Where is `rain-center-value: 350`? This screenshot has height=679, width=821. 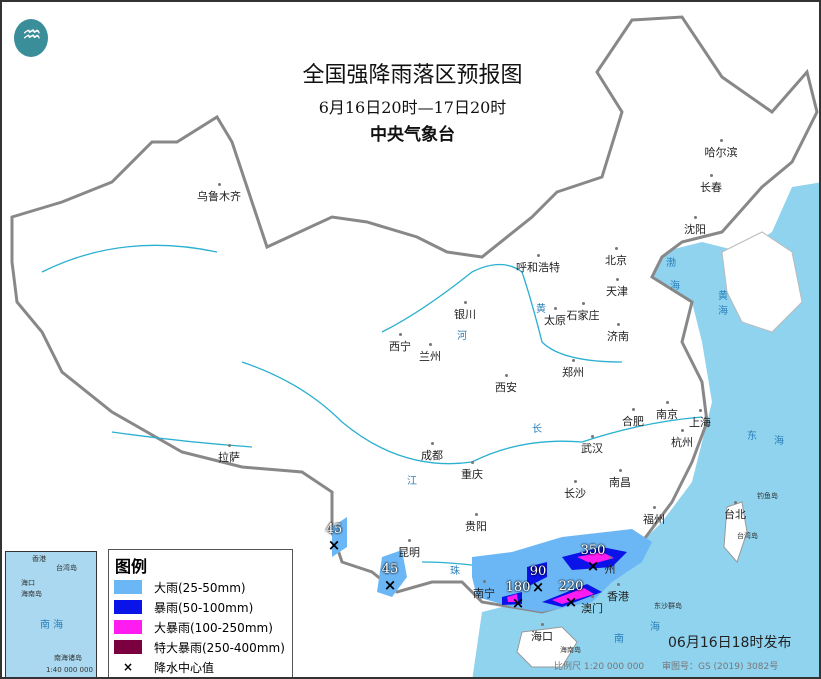
rain-center-value: 350 is located at coordinates (593, 550).